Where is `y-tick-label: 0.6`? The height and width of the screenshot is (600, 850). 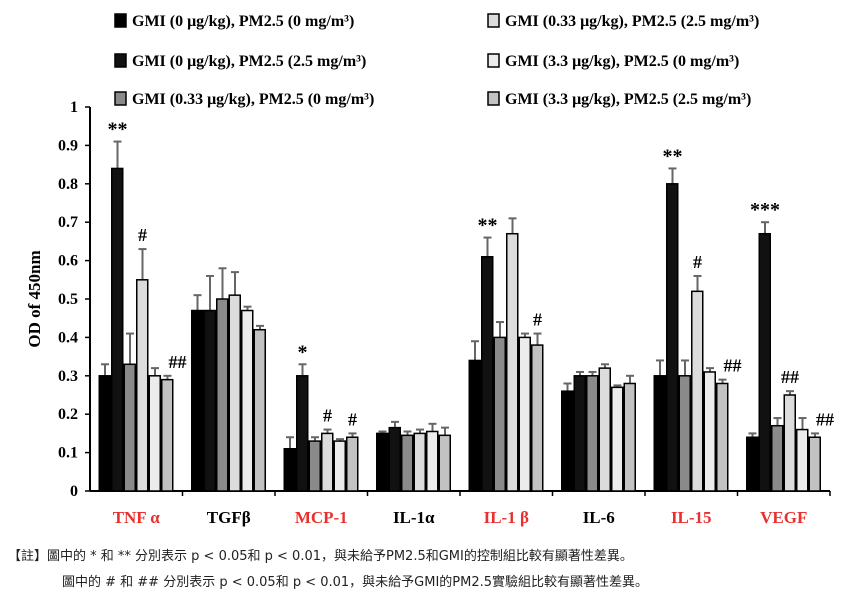
y-tick-label: 0.6 is located at coordinates (68, 261).